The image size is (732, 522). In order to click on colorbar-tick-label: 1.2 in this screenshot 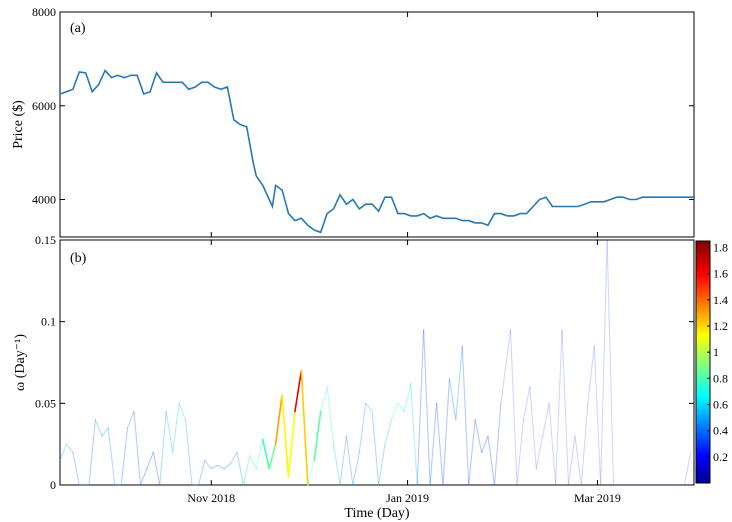, I will do `click(720, 326)`.